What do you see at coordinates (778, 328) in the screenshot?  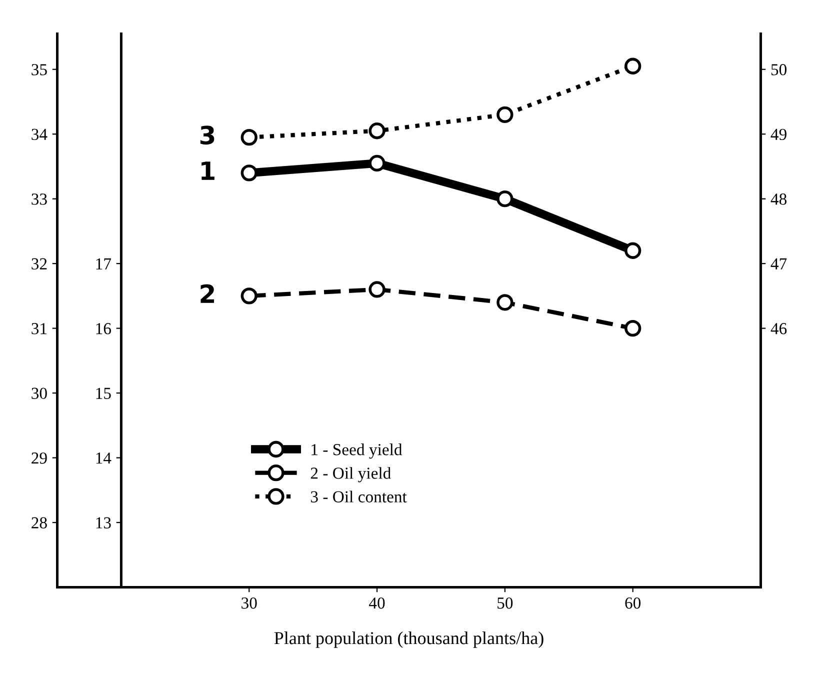 I see `y2-tick-label: 46` at bounding box center [778, 328].